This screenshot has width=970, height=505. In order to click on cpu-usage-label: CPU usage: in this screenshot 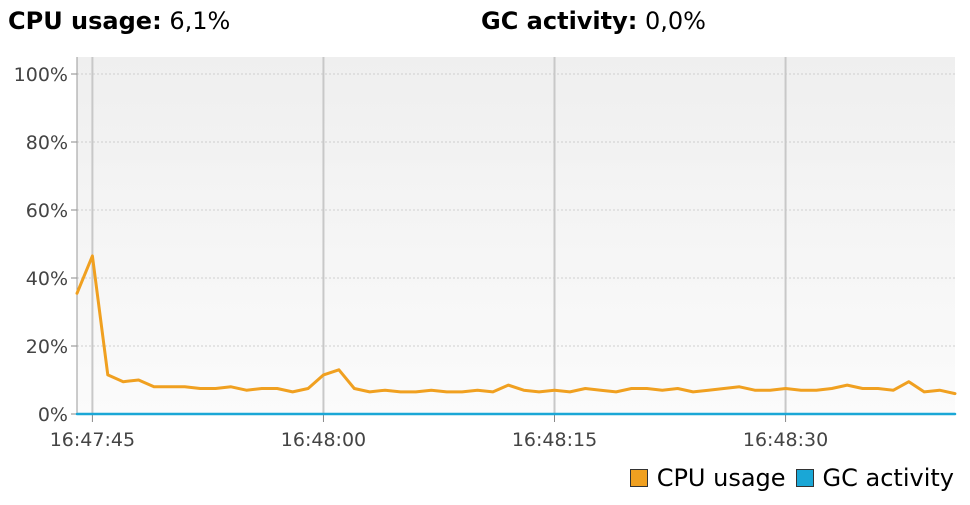, I will do `click(85, 21)`.